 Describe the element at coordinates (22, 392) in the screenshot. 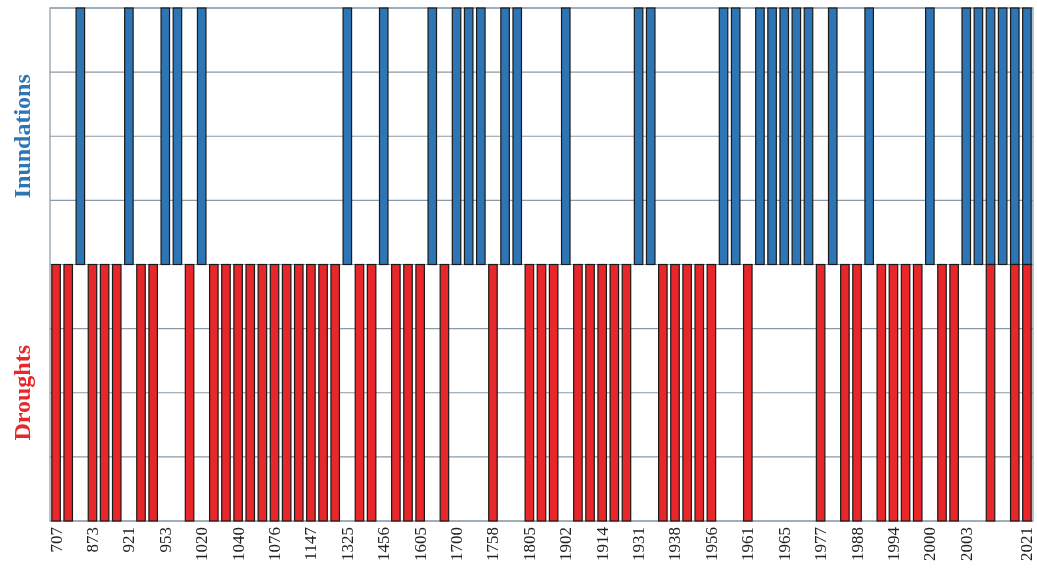

I see `text: Droughts` at that location.